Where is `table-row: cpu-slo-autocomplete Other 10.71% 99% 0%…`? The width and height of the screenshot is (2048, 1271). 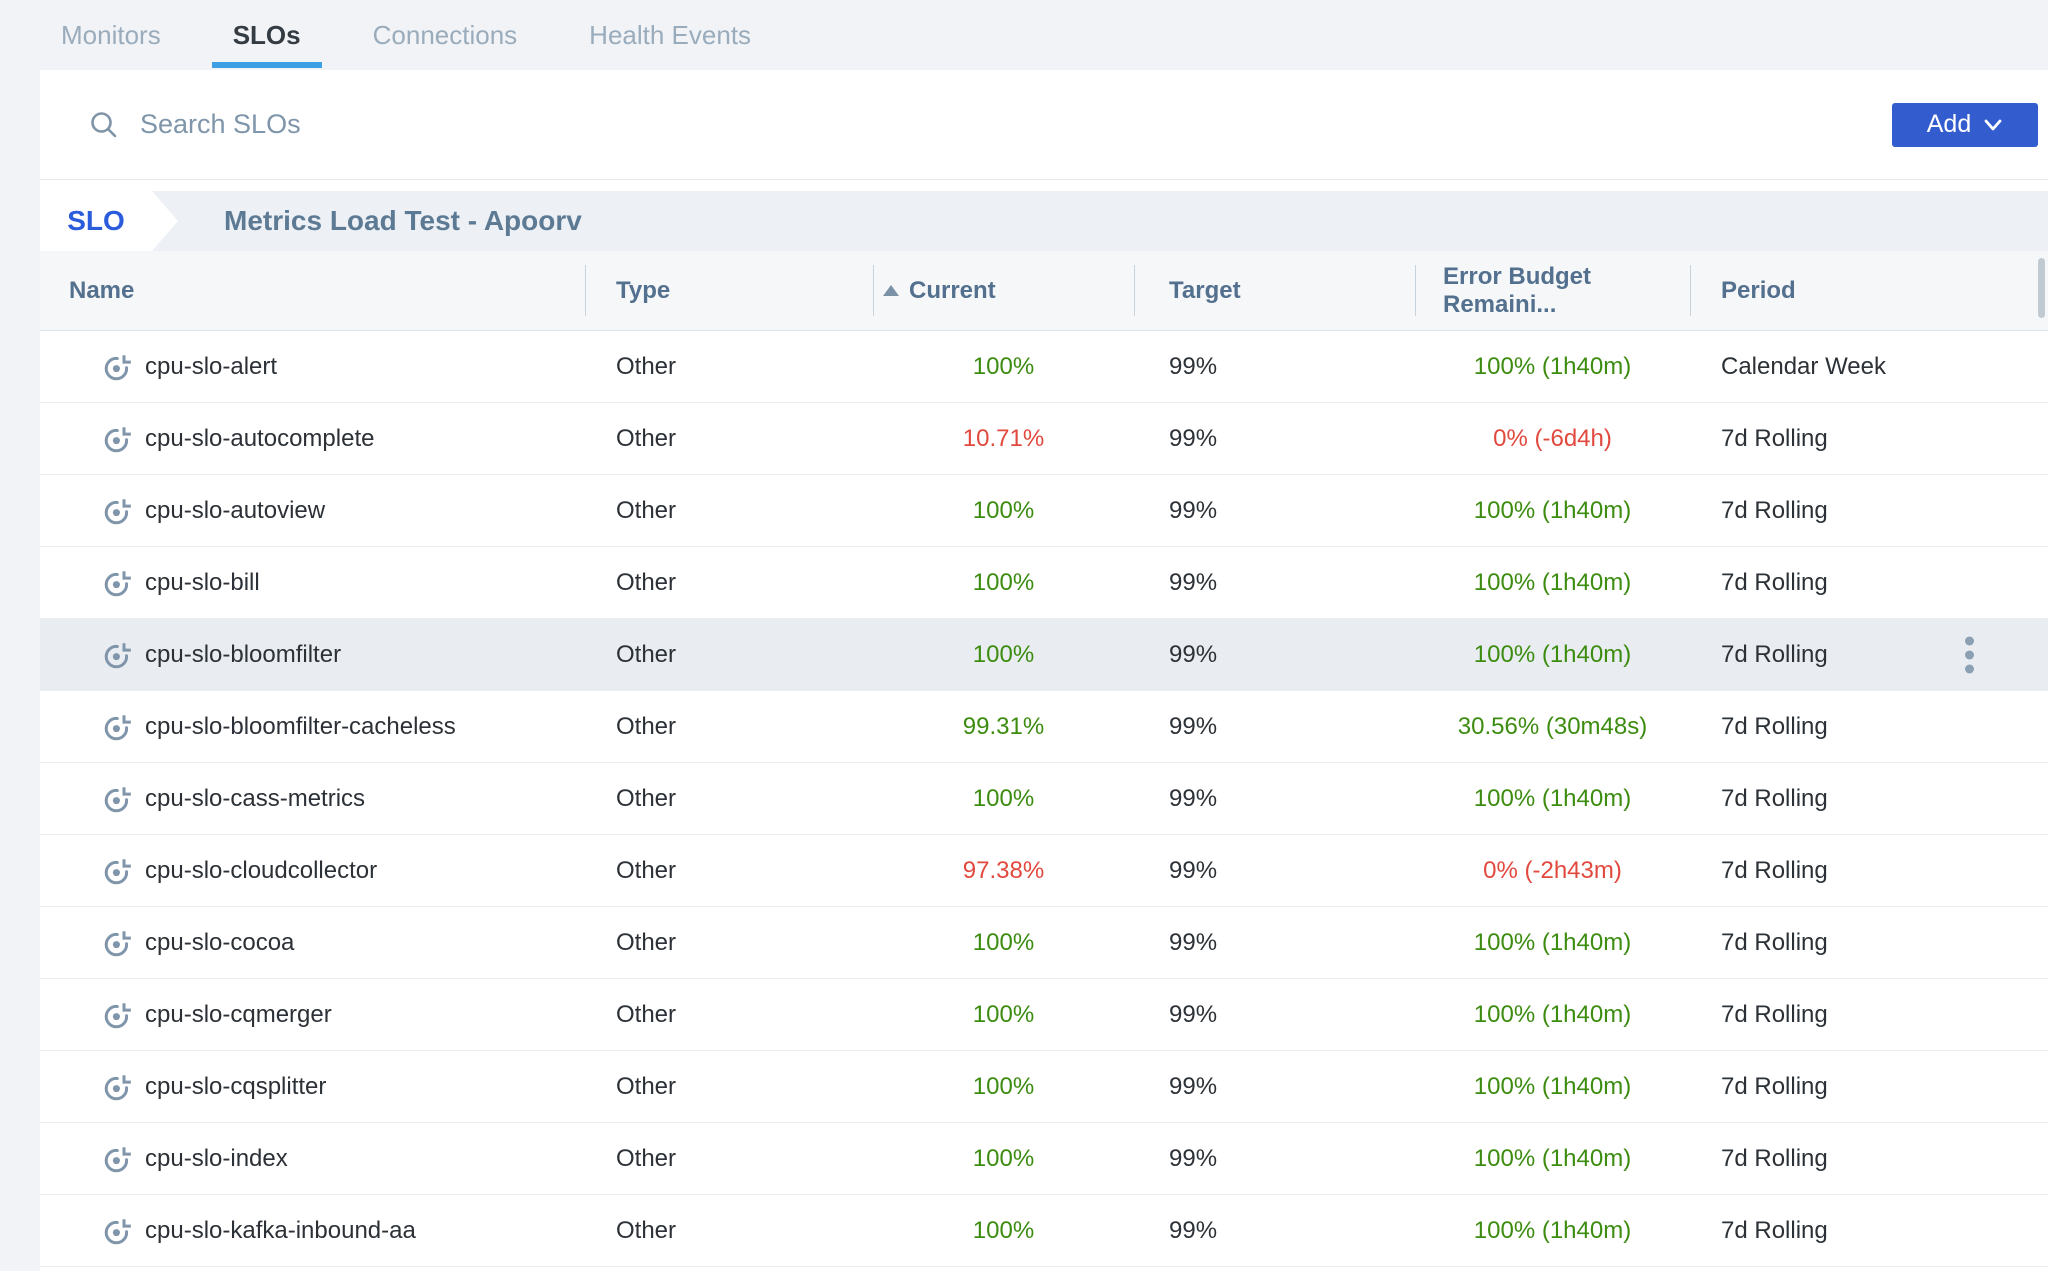 table-row: cpu-slo-autocomplete Other 10.71% 99% 0%… is located at coordinates (1044, 439).